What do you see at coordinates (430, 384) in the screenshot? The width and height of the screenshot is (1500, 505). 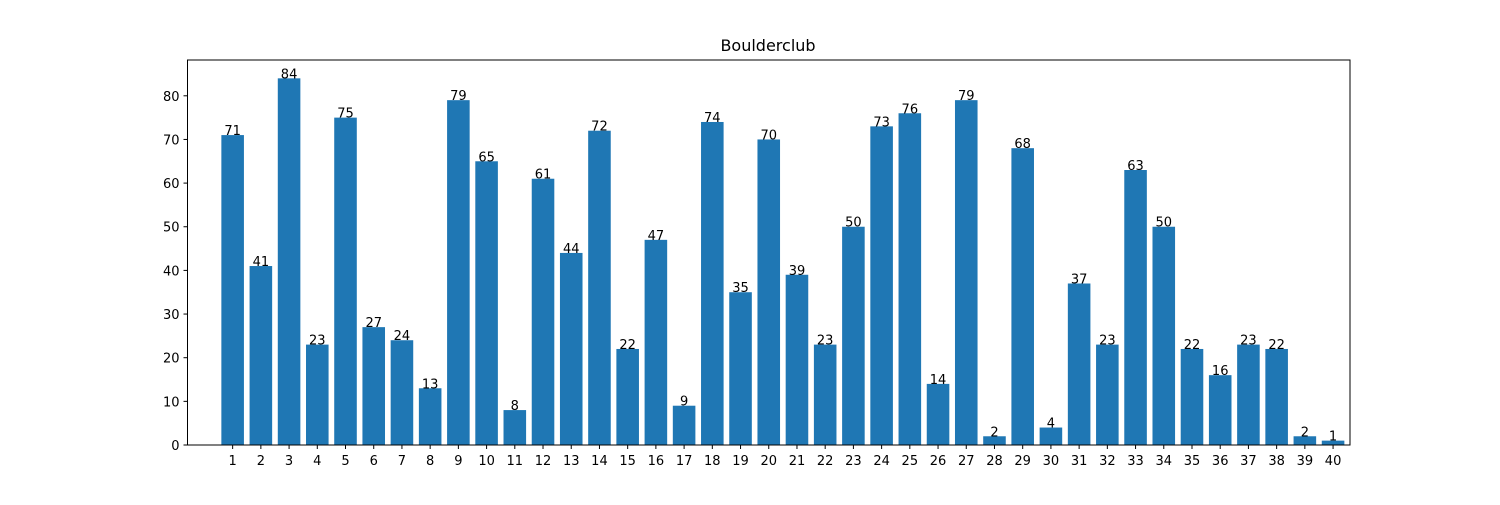 I see `data-label: 13` at bounding box center [430, 384].